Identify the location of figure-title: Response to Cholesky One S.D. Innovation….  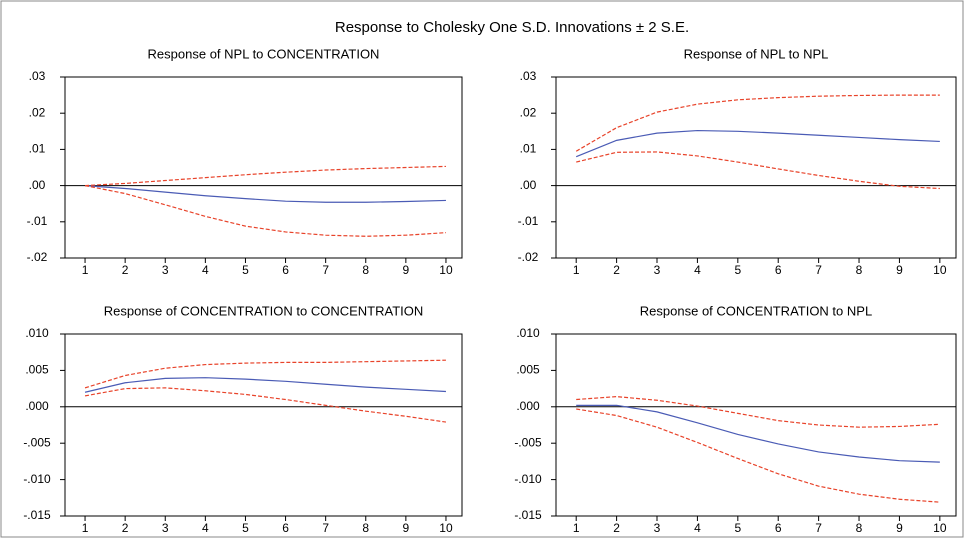
(512, 27).